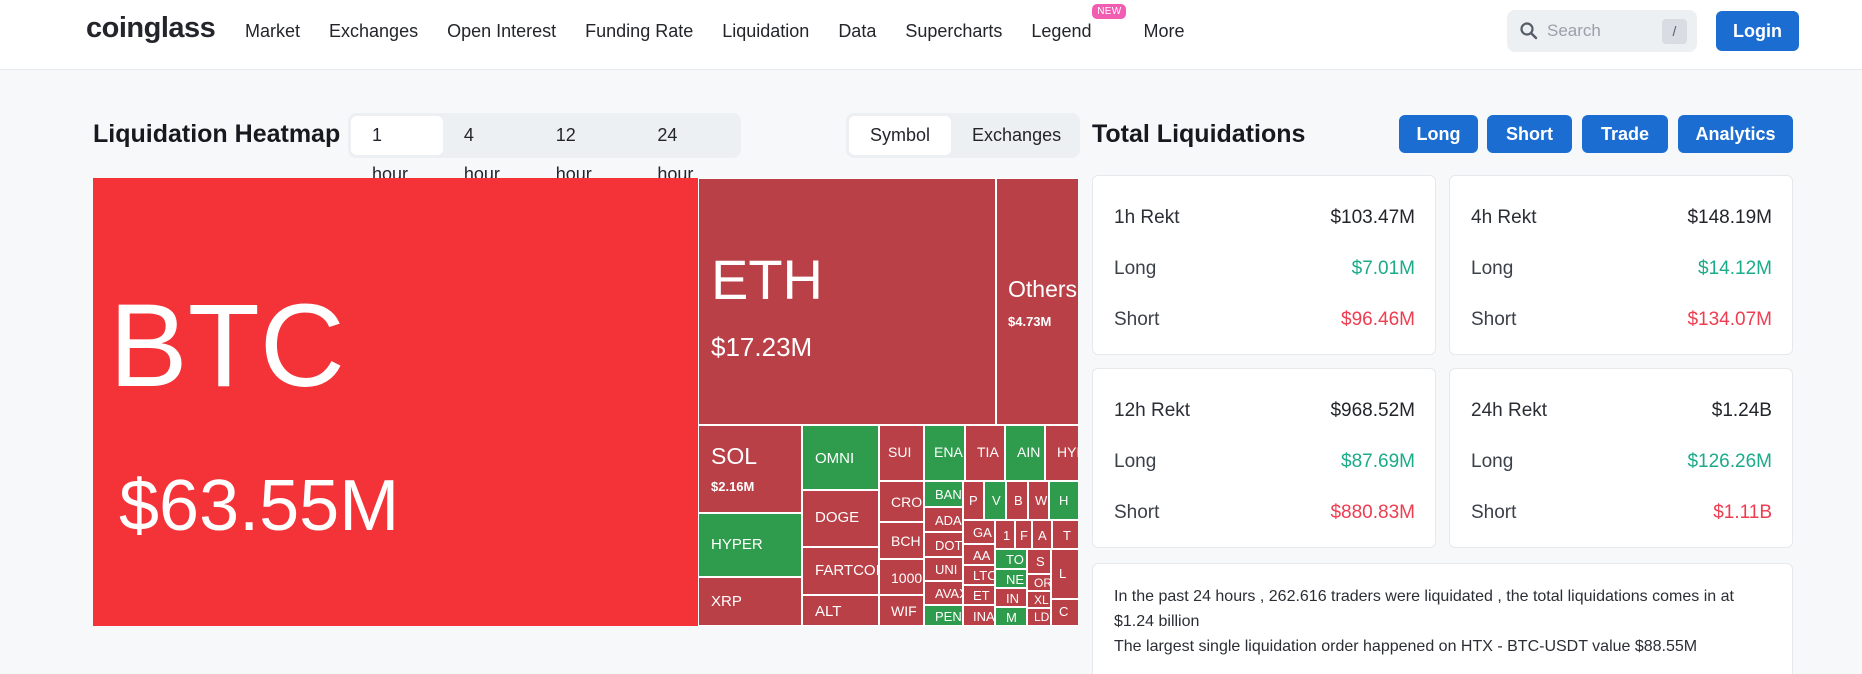 The width and height of the screenshot is (1862, 674). What do you see at coordinates (979, 554) in the screenshot?
I see `tile-aa: AA` at bounding box center [979, 554].